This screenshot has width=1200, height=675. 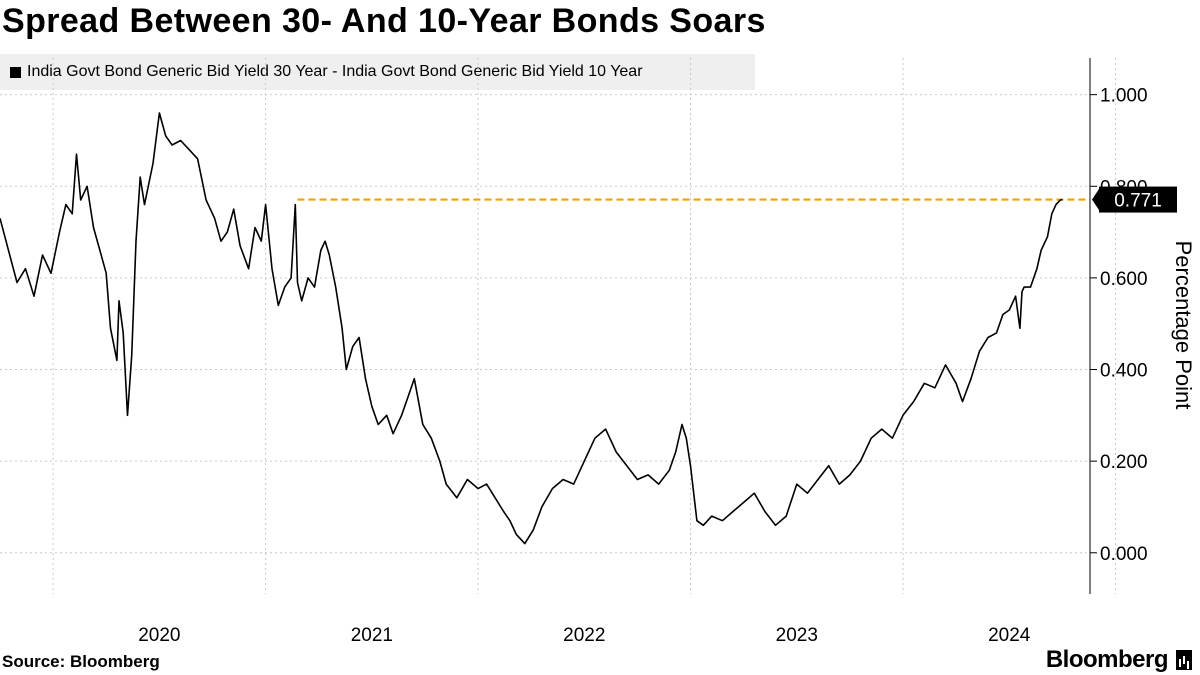 What do you see at coordinates (1124, 371) in the screenshot?
I see `y-tick-label: 0.400` at bounding box center [1124, 371].